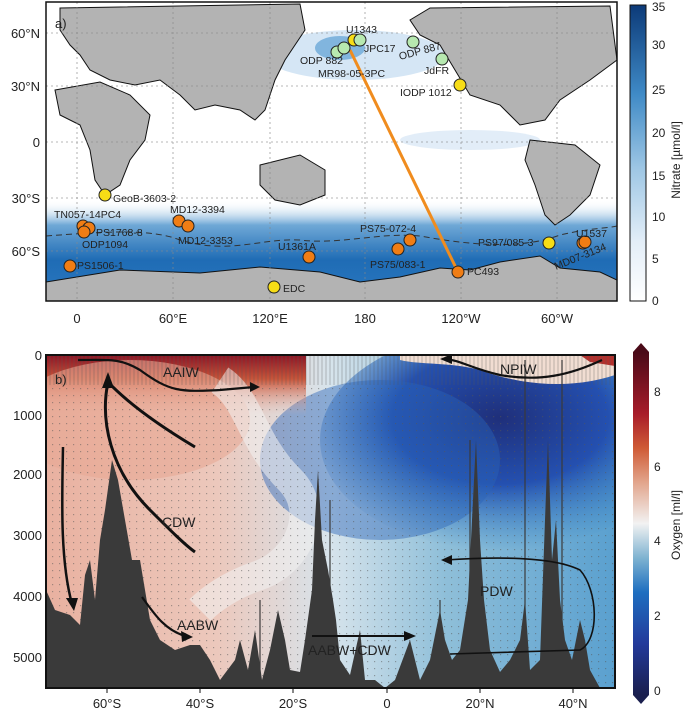 The image size is (685, 712). Describe the element at coordinates (638, 153) in the screenshot. I see `nitrate-colorbar` at that location.